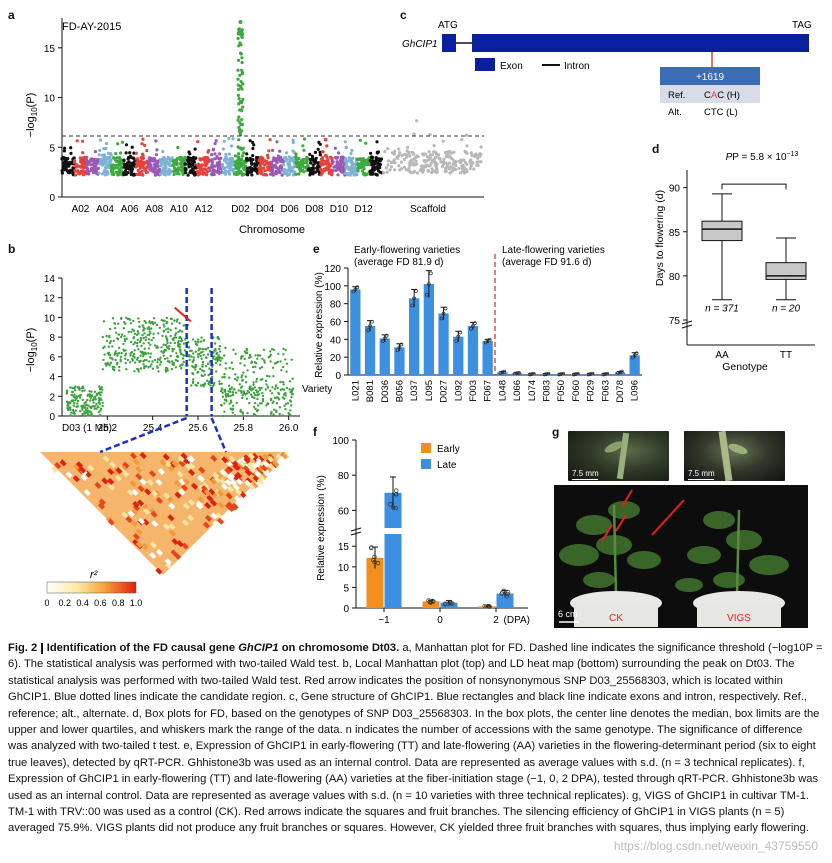 The height and width of the screenshot is (863, 832). I want to click on colorbar-tick-label: 0.6, so click(100, 603).